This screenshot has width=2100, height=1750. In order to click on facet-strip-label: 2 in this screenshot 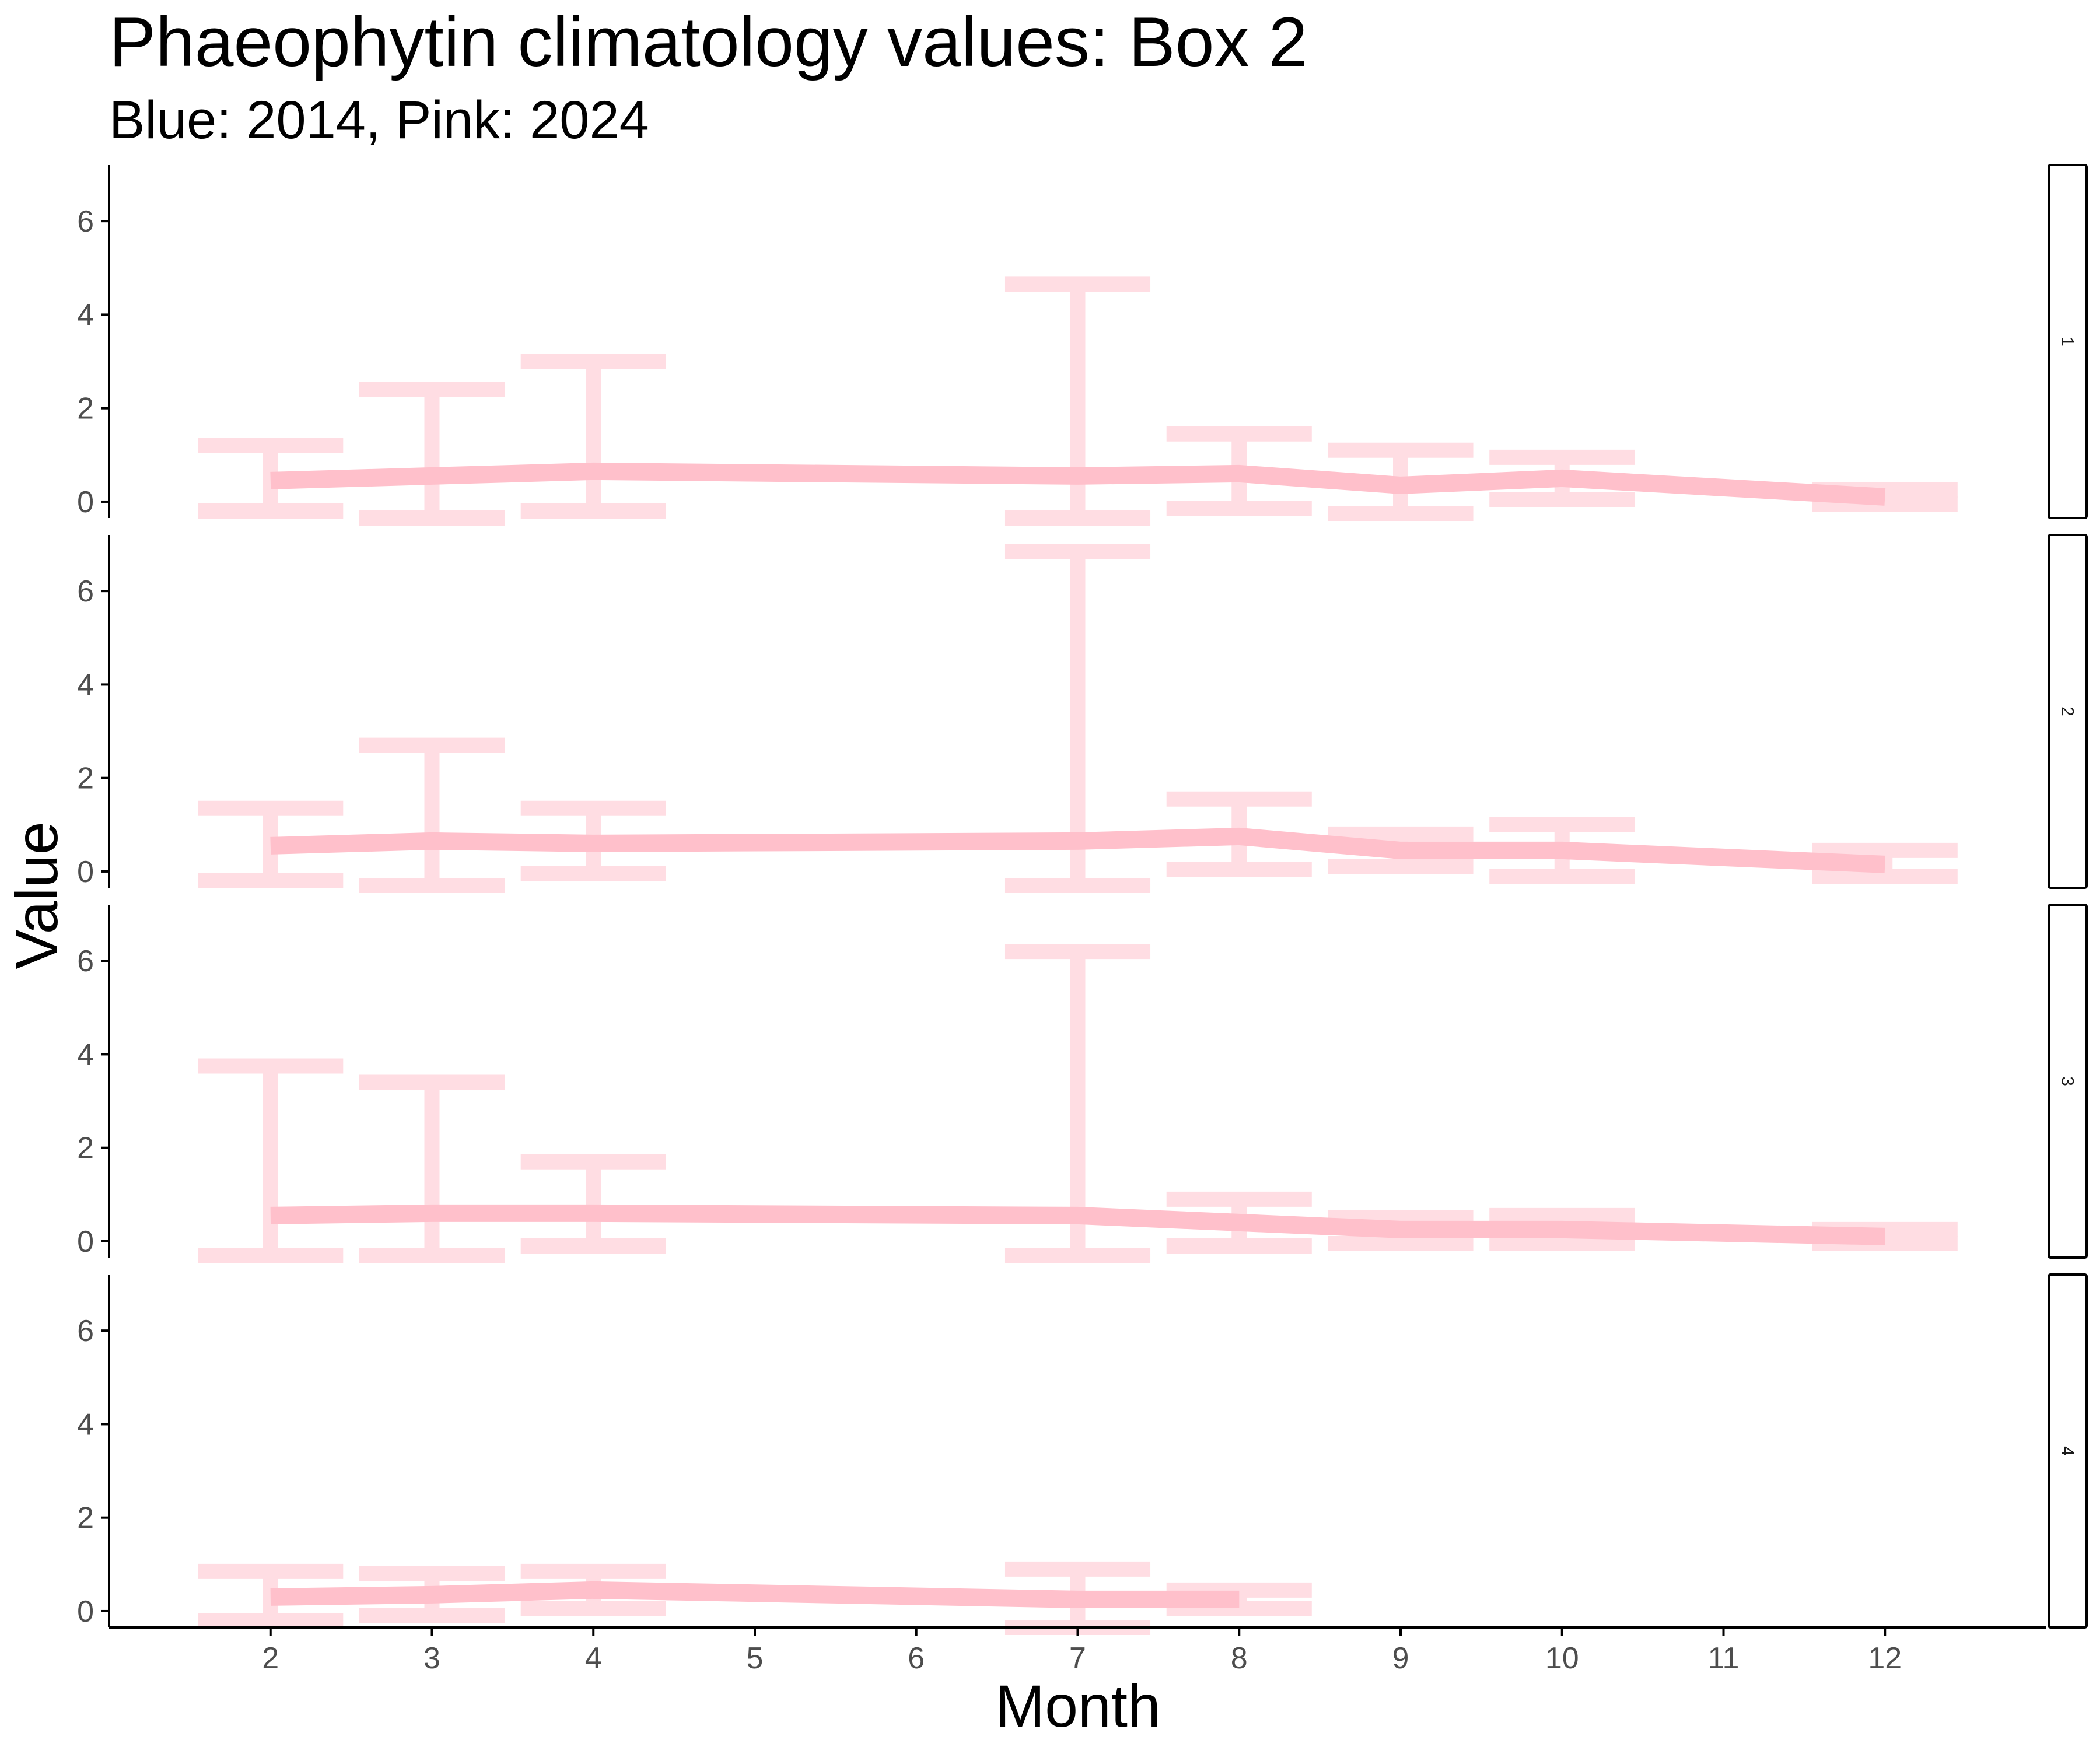, I will do `click(2067, 711)`.